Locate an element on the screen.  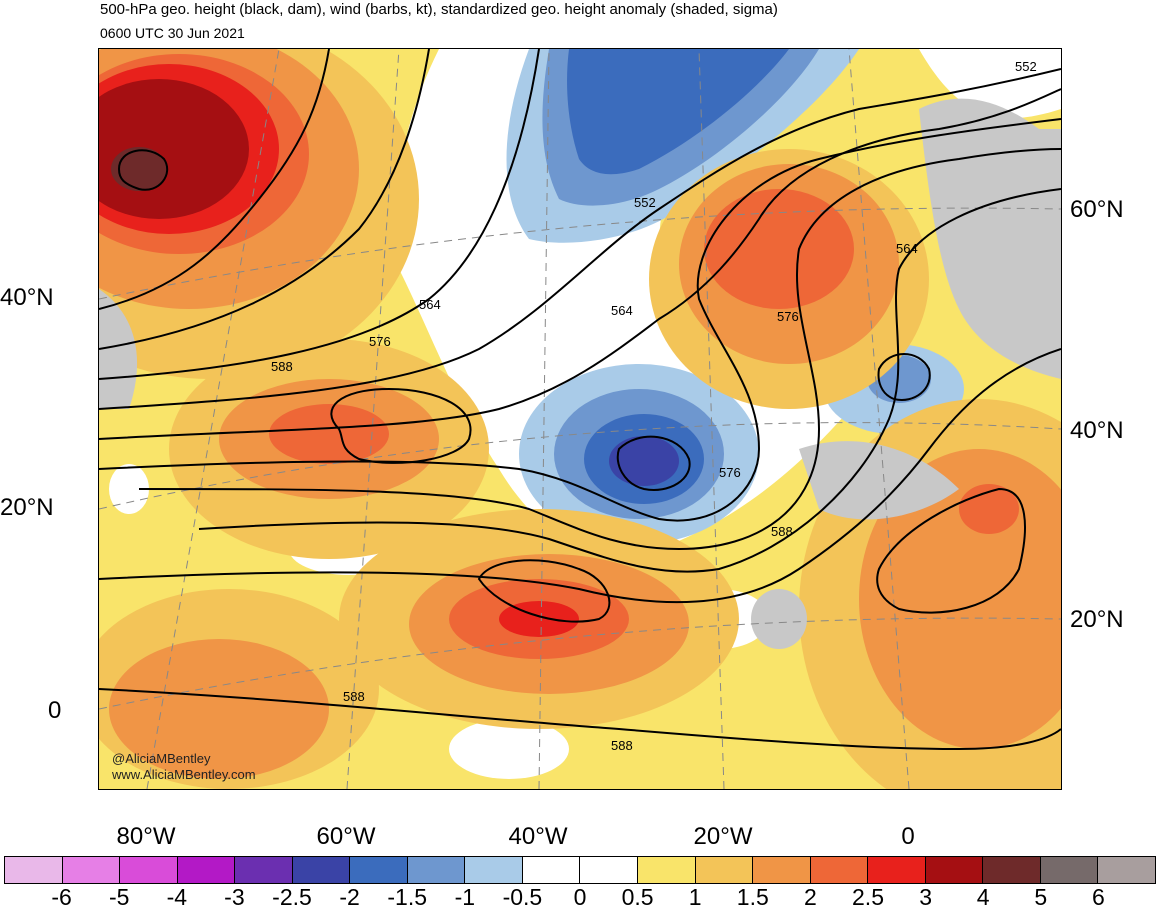
lon-label: 20°W is located at coordinates (723, 836).